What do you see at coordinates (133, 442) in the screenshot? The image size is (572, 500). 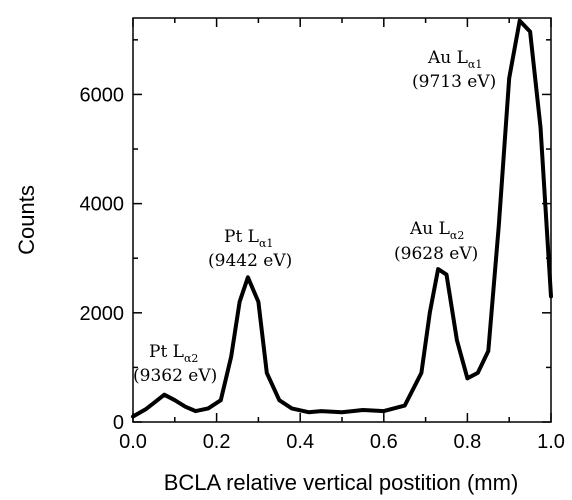 I see `x-tick-label: 0.0` at bounding box center [133, 442].